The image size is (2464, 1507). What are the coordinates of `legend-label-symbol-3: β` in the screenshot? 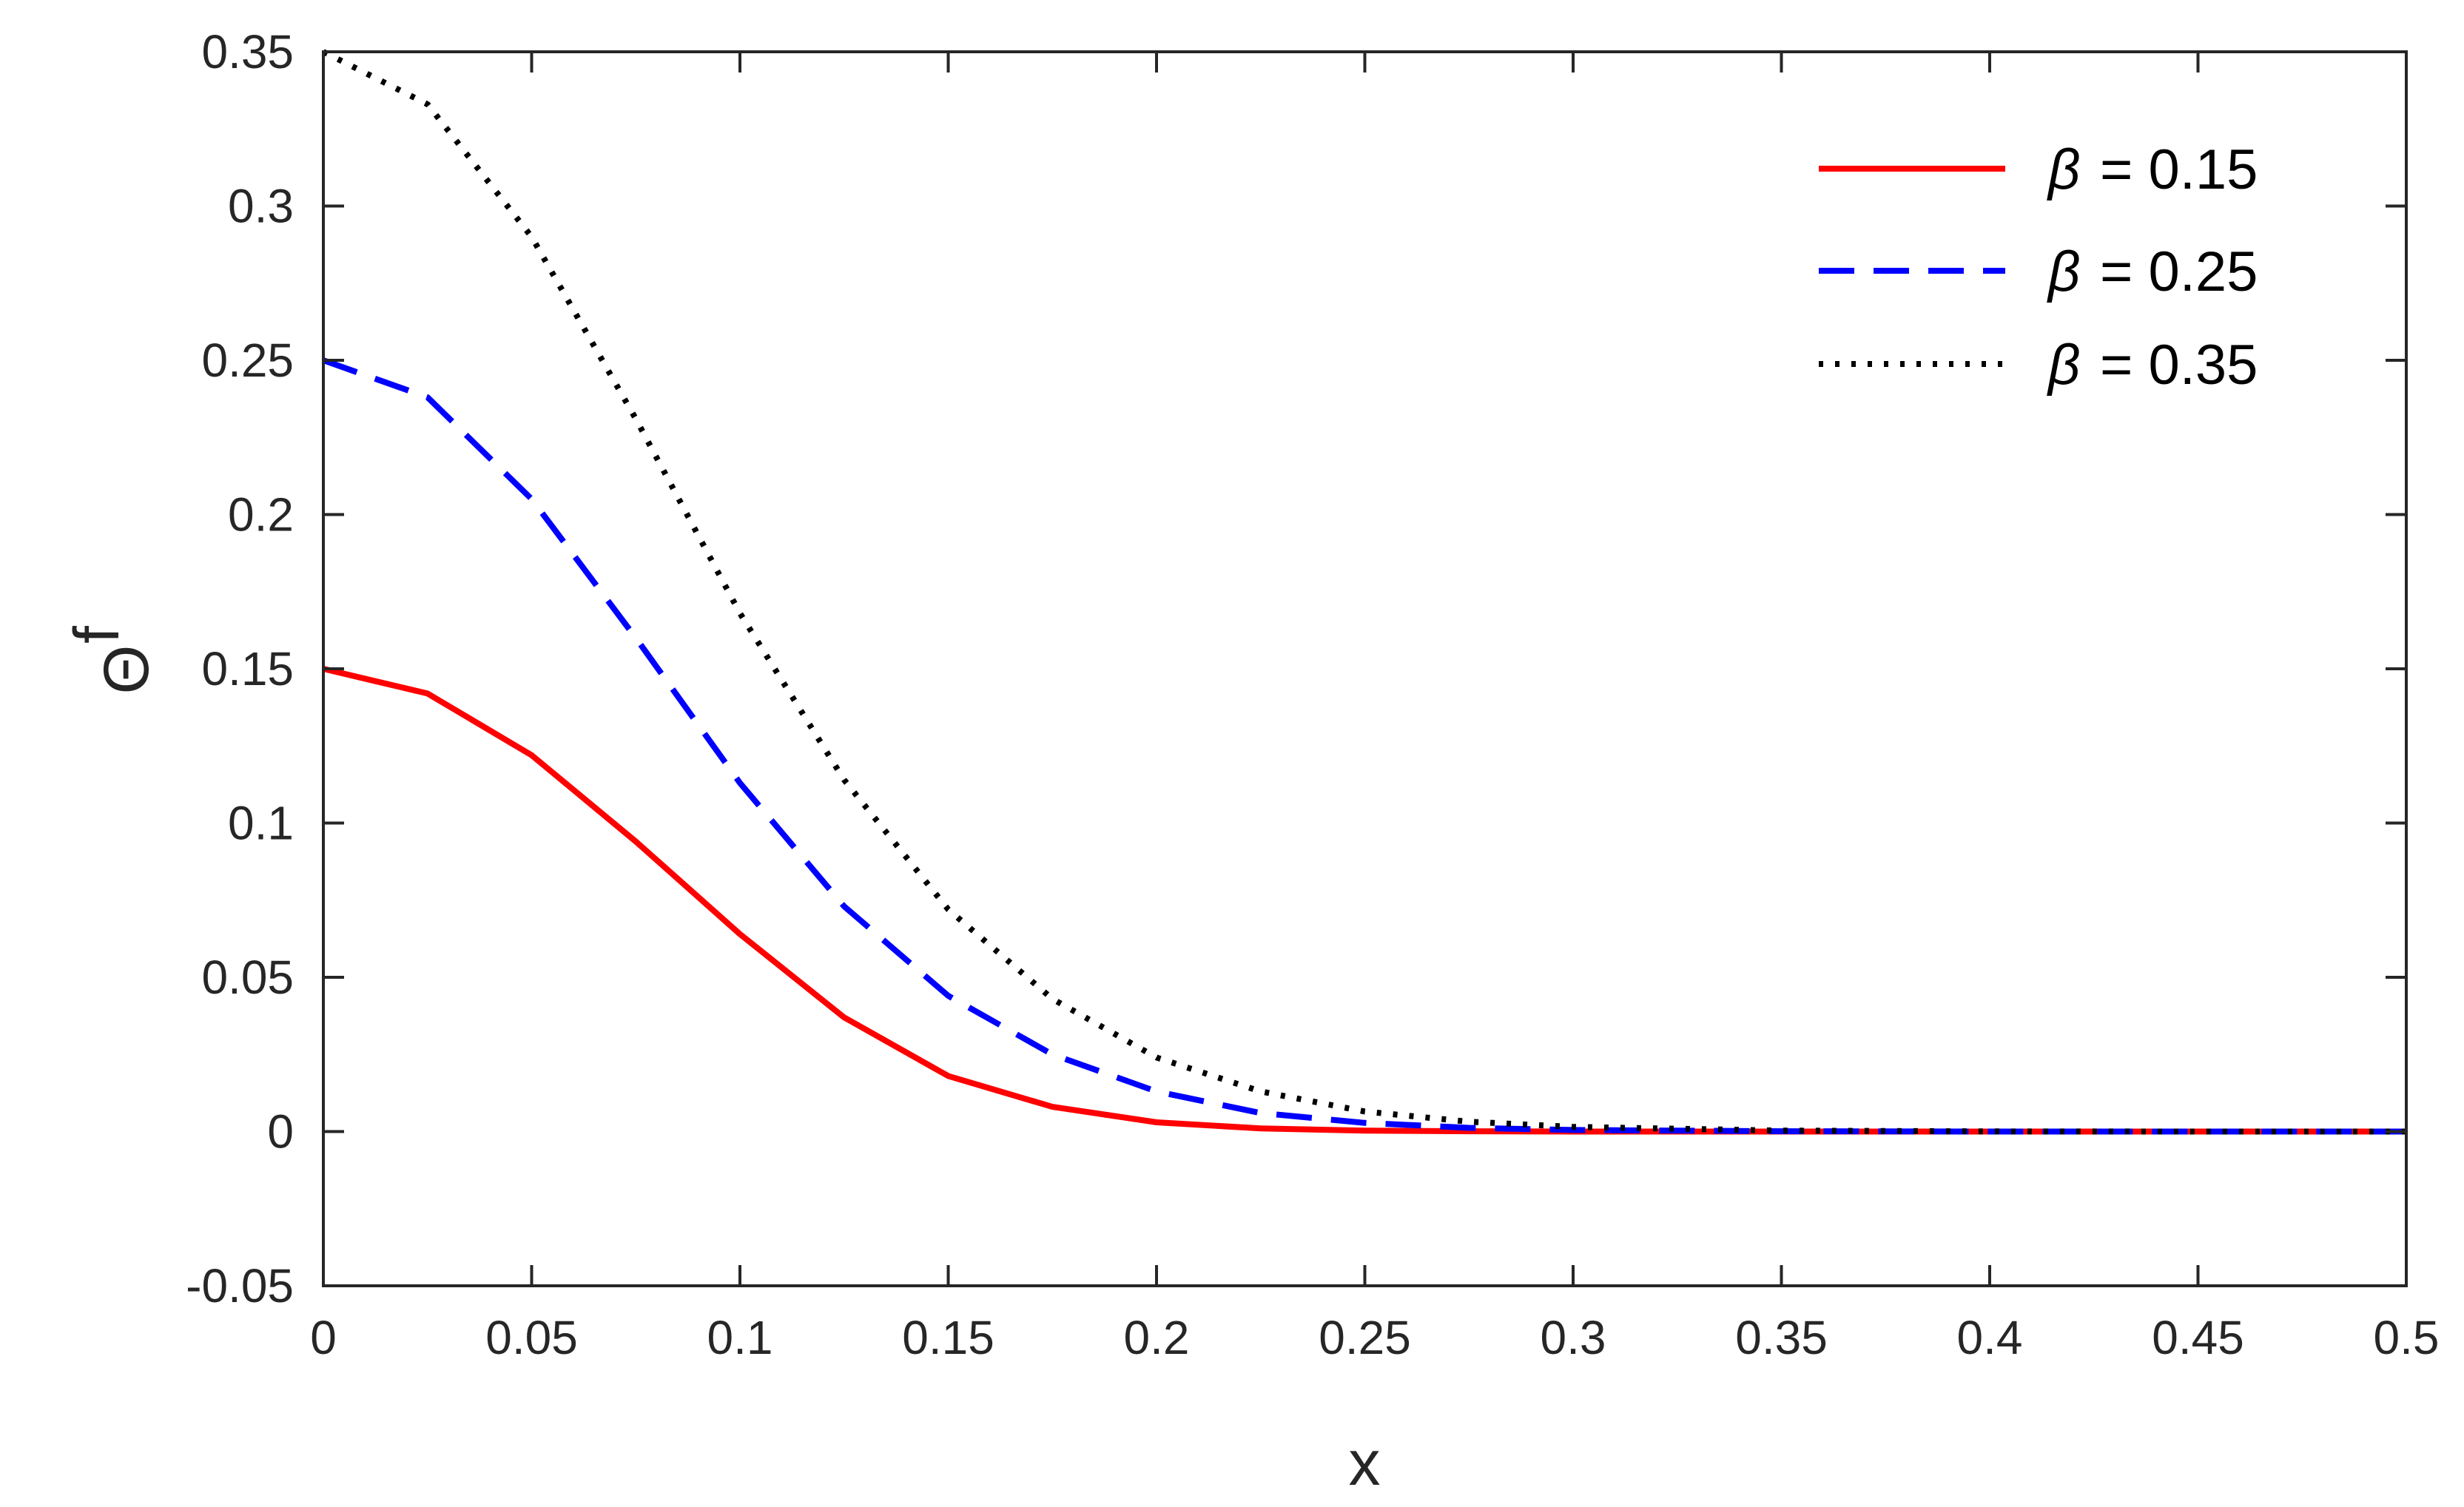 It's located at (2063, 365).